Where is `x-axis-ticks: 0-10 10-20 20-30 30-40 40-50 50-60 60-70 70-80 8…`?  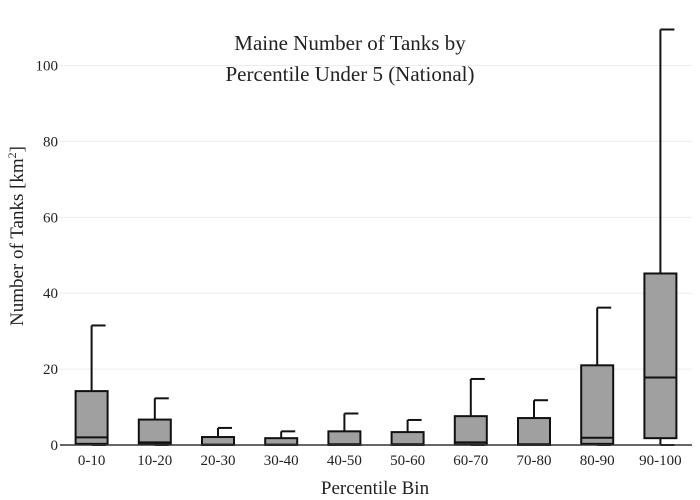
x-axis-ticks: 0-10 10-20 20-30 30-40 40-50 50-60 60-70 70-80 8… is located at coordinates (380, 461).